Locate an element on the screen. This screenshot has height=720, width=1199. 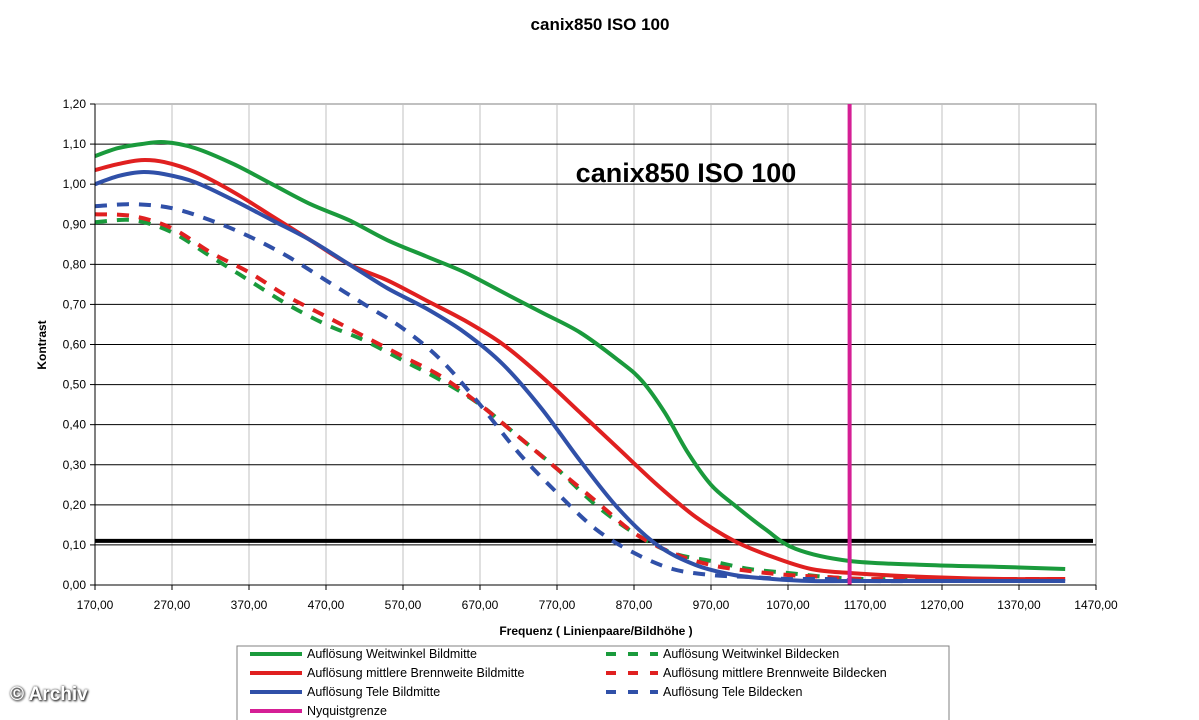
x-tick-label: 670,00 is located at coordinates (480, 605).